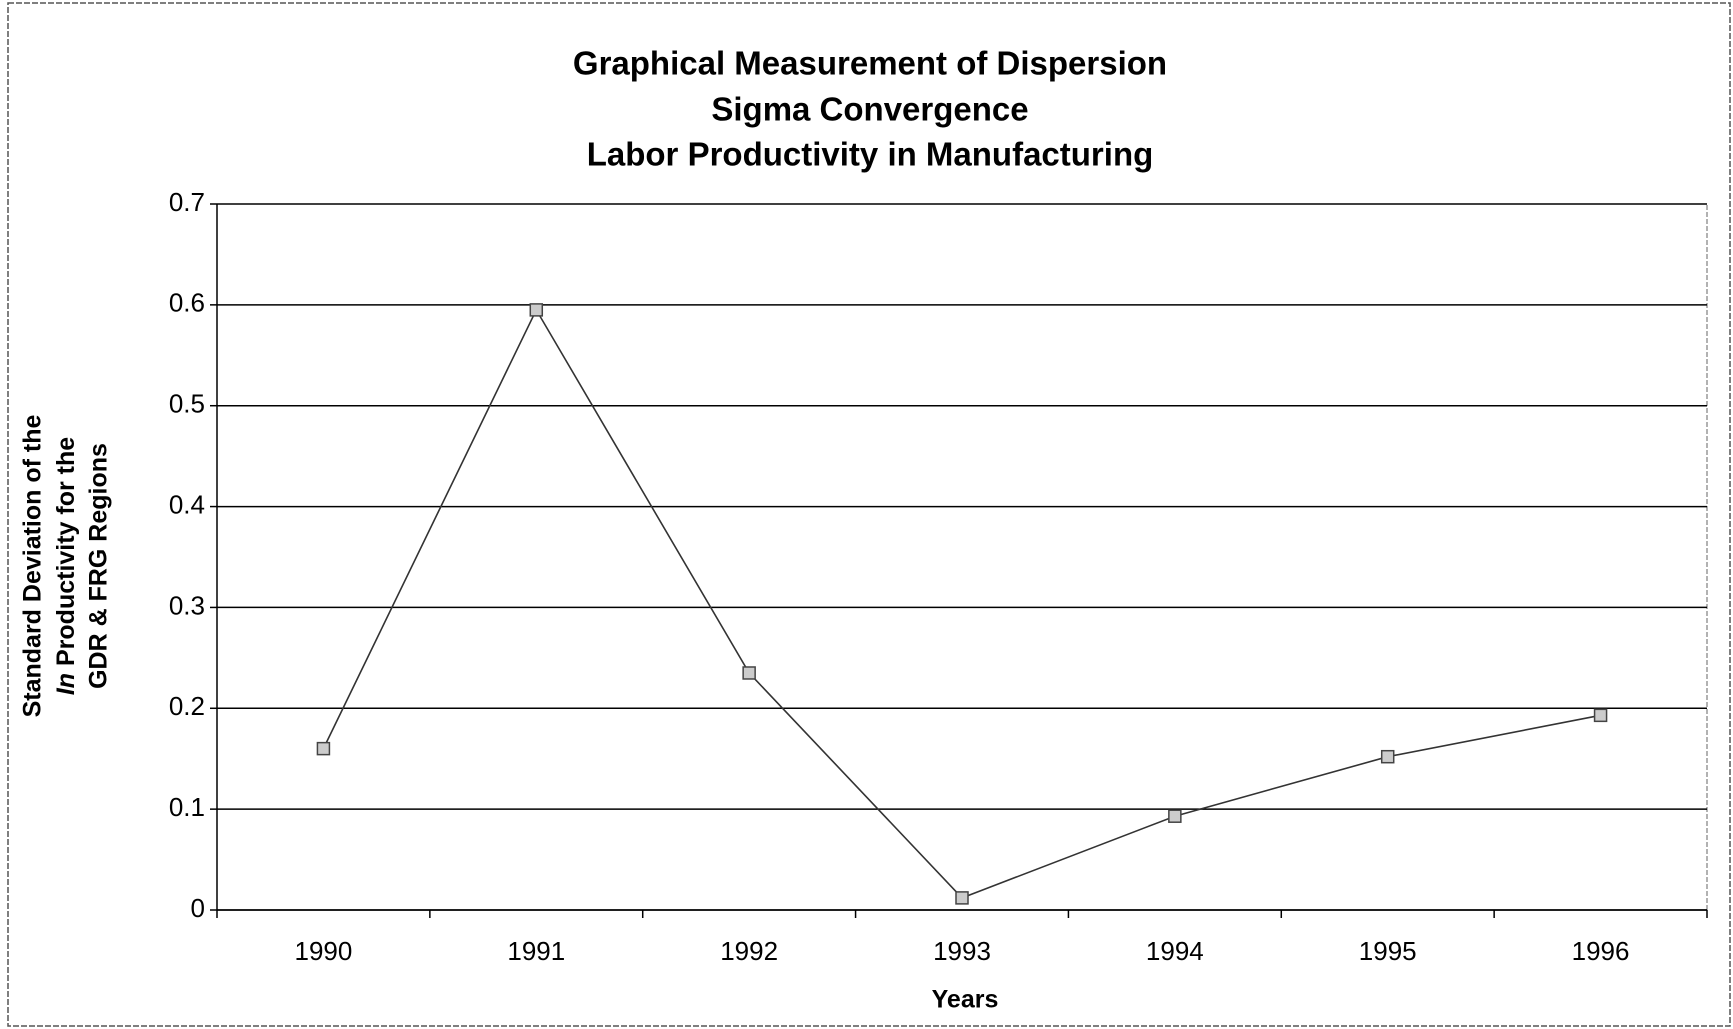  What do you see at coordinates (1388, 951) in the screenshot?
I see `x-tick-label: 1995` at bounding box center [1388, 951].